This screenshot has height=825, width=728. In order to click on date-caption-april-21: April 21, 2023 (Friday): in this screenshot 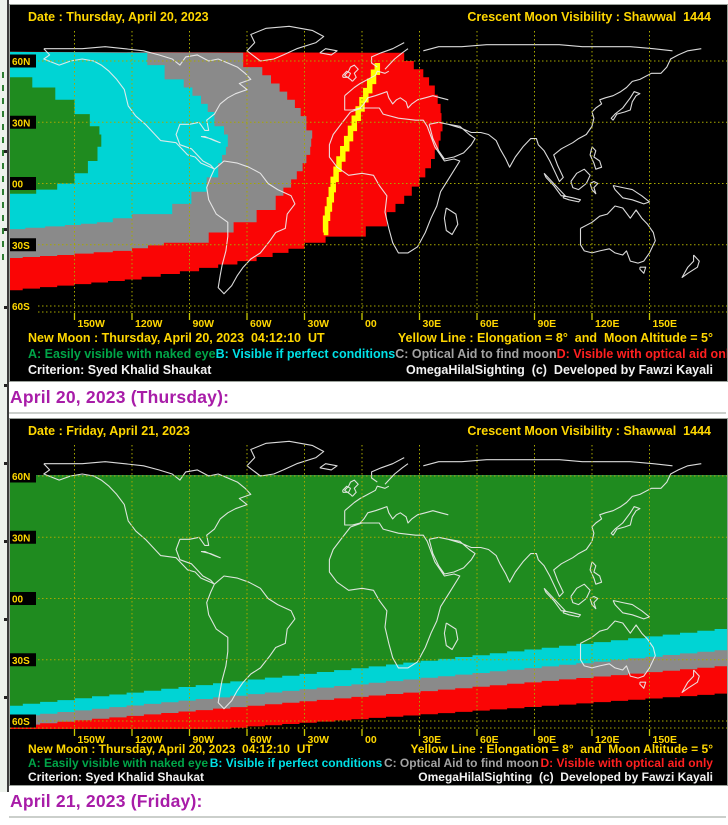, I will do `click(106, 801)`.